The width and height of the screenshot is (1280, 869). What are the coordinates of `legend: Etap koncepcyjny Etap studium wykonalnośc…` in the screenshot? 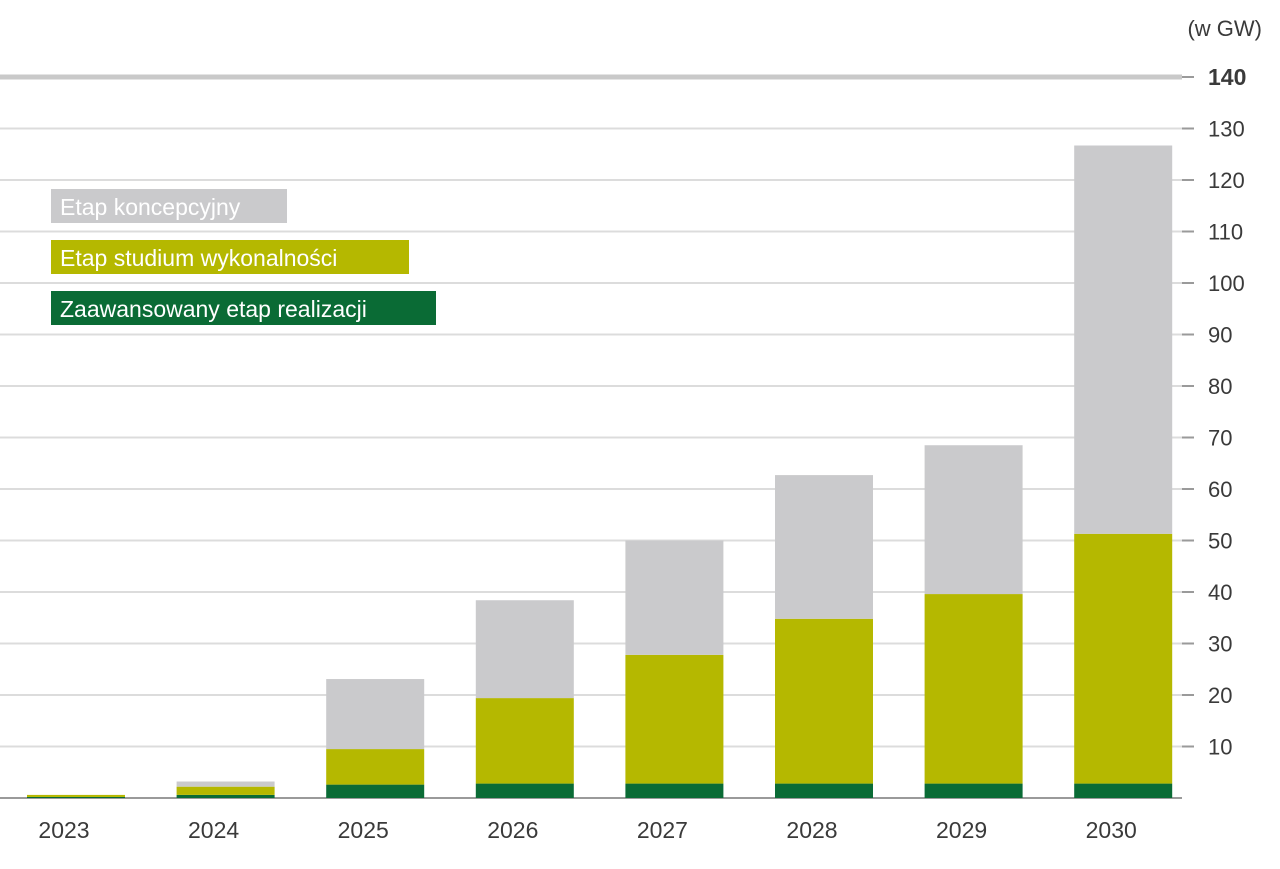 It's located at (243, 257).